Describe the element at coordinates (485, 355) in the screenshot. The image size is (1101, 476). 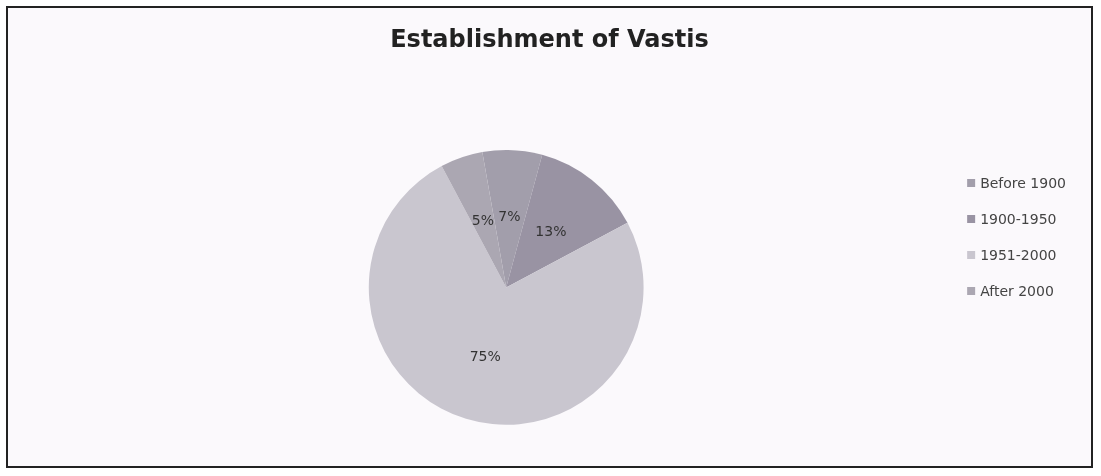
I see `data-label: 75%` at that location.